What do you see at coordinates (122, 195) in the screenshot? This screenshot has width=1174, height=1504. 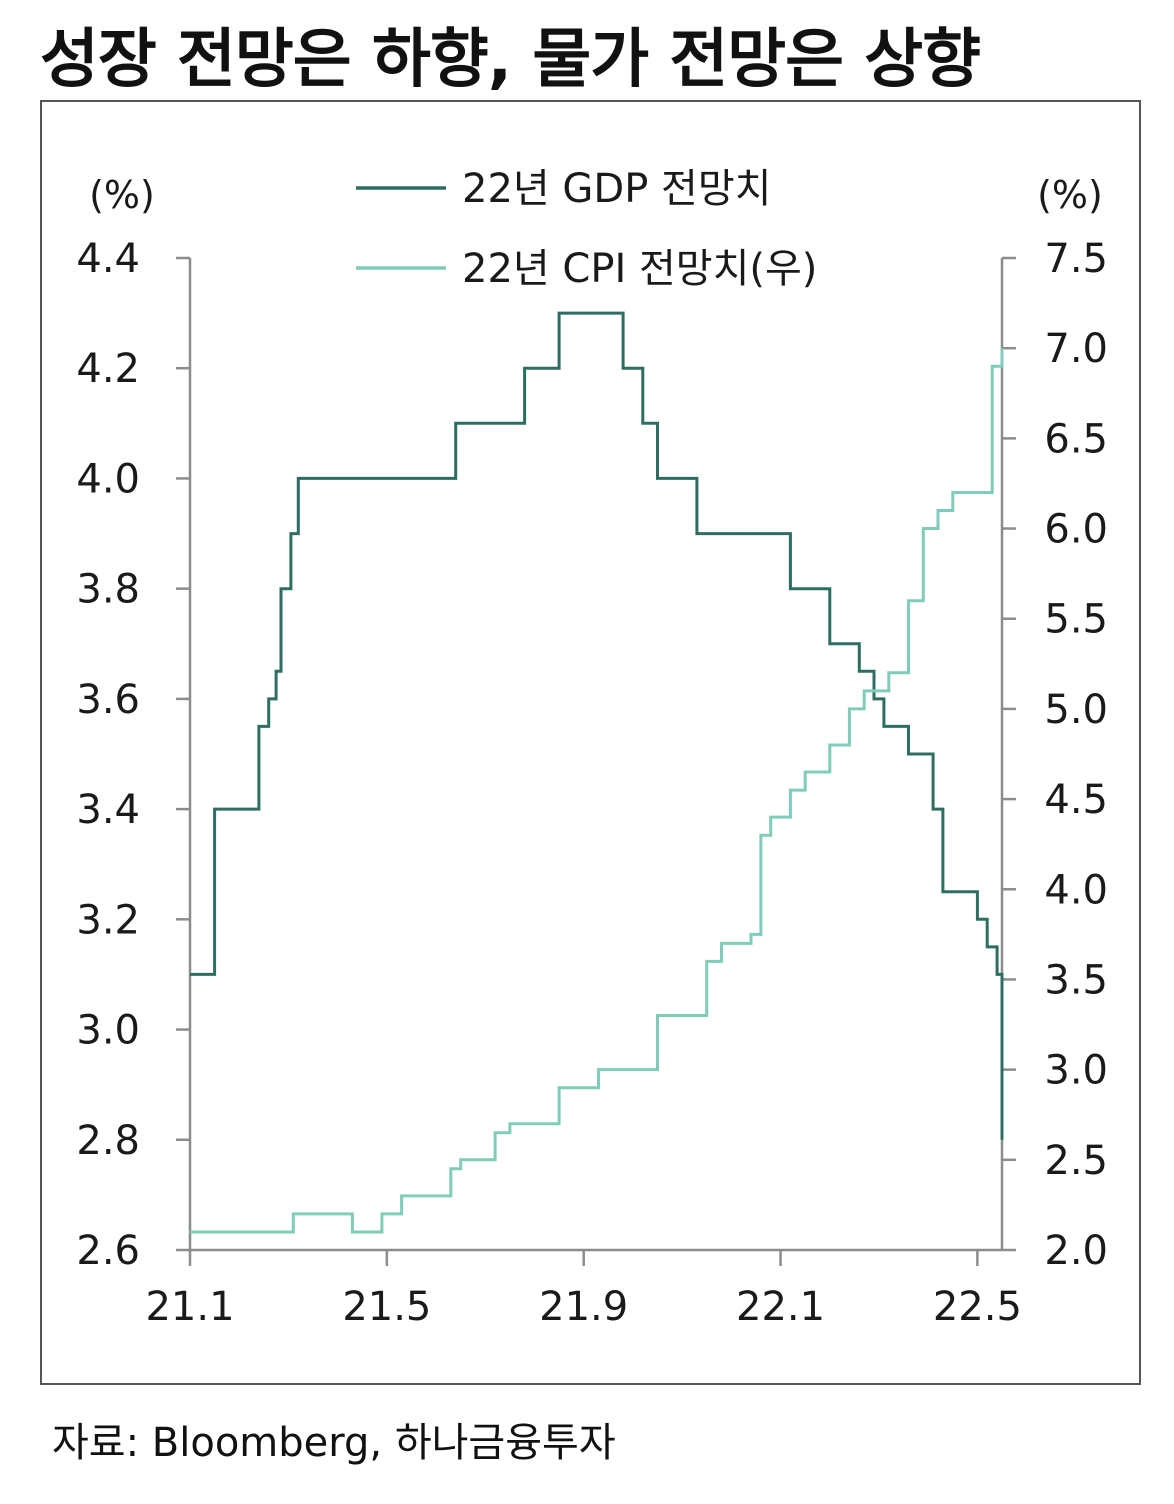 I see `left-axis-unit: (%)` at bounding box center [122, 195].